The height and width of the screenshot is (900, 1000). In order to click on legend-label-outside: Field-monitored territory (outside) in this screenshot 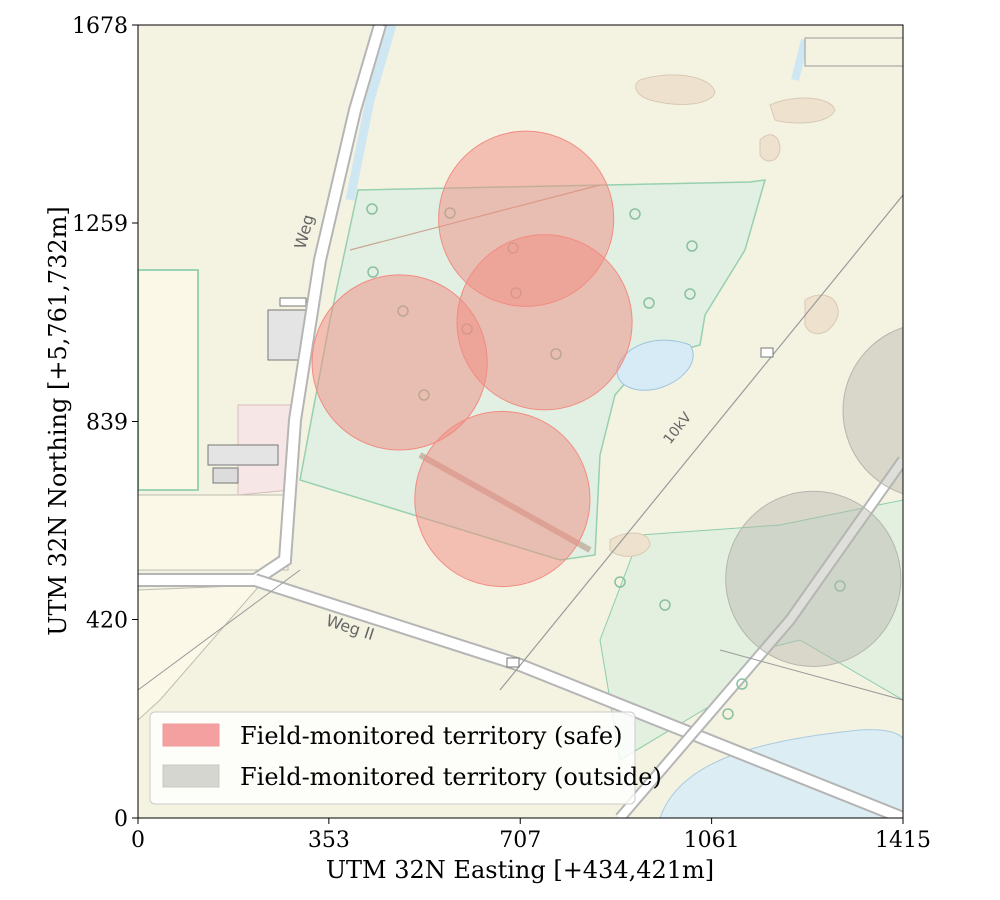, I will do `click(451, 777)`.